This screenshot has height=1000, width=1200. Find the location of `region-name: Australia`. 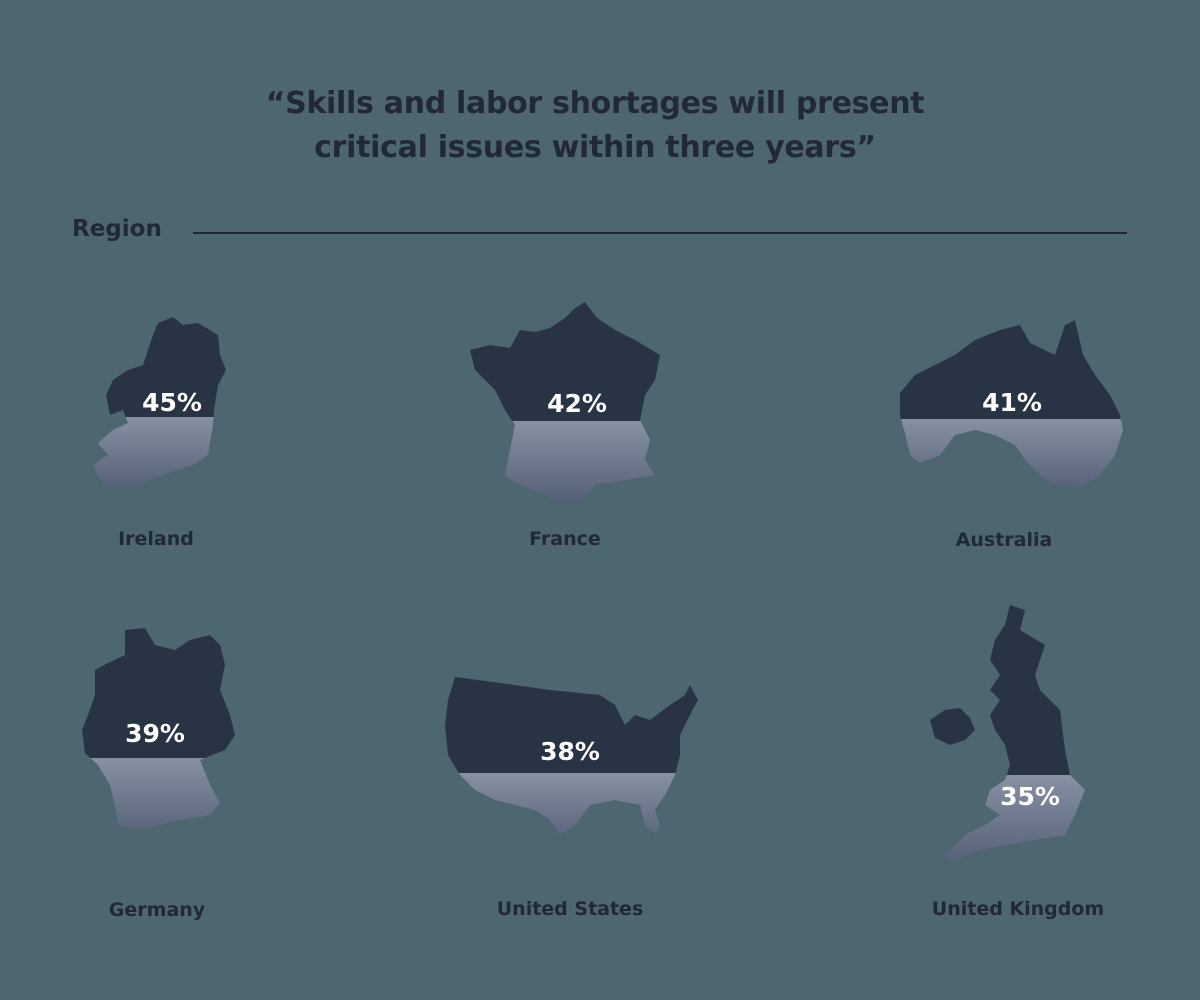

region-name: Australia is located at coordinates (1004, 540).